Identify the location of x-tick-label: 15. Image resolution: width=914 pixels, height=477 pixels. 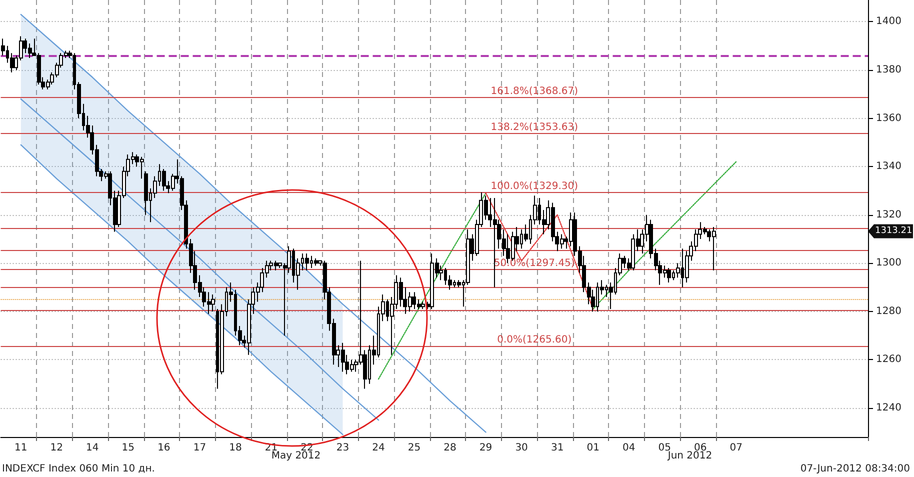
(128, 448).